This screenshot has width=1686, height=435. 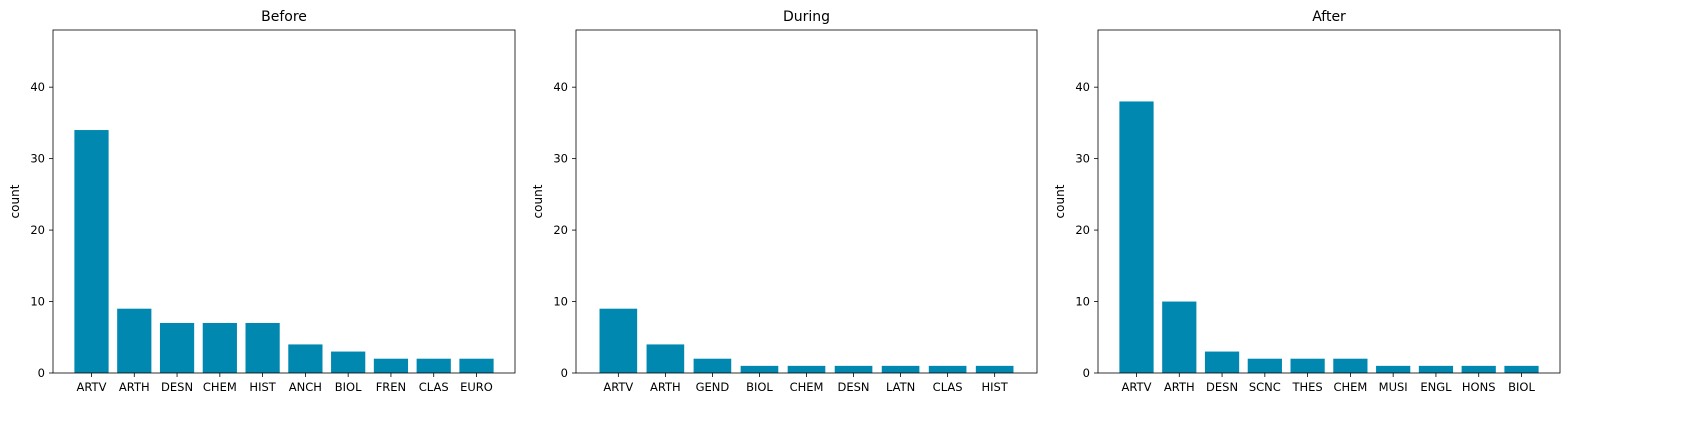 What do you see at coordinates (476, 387) in the screenshot?
I see `x-tick-label: EURO` at bounding box center [476, 387].